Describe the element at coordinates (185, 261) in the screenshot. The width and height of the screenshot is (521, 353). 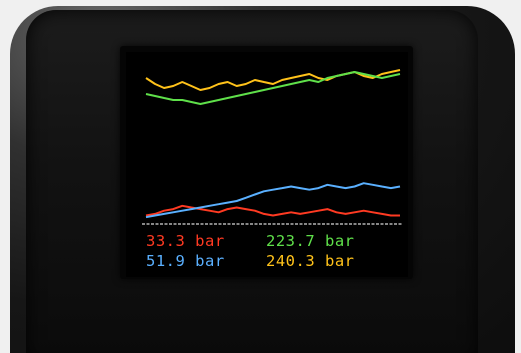
I see `readout-blue: 51.9 bar` at that location.